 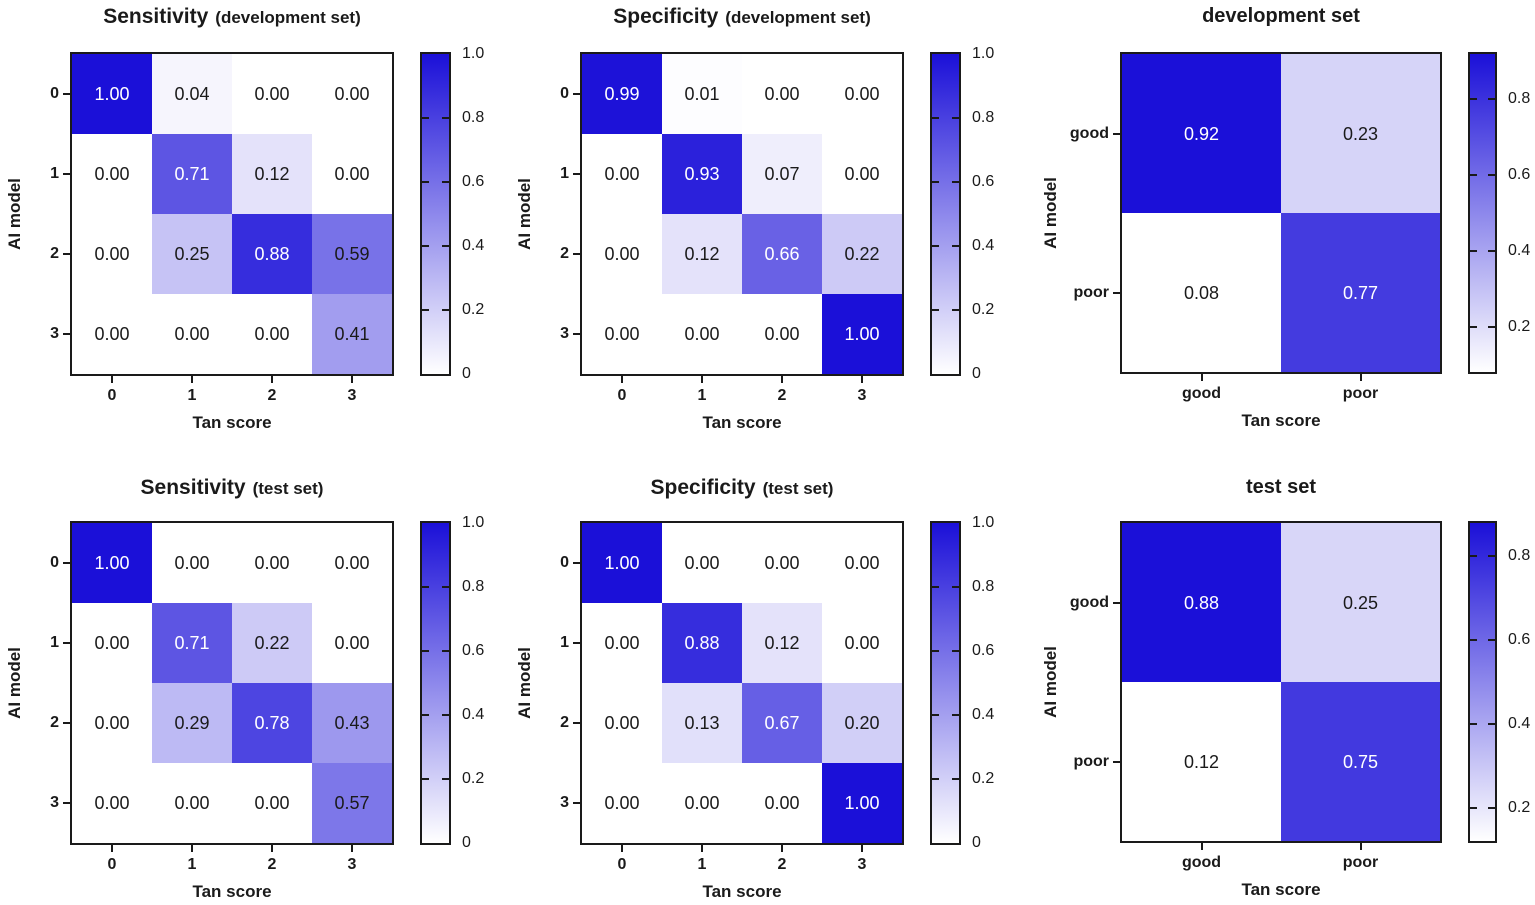 What do you see at coordinates (702, 643) in the screenshot?
I see `heatmap-cell: 0.88` at bounding box center [702, 643].